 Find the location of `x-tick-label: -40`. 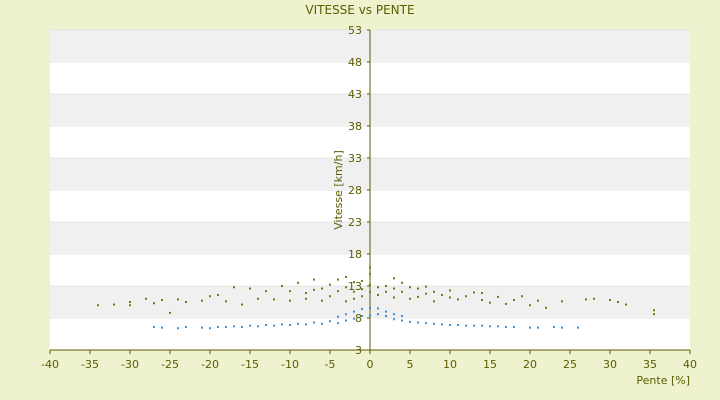

x-tick-label: -40 is located at coordinates (50, 364).